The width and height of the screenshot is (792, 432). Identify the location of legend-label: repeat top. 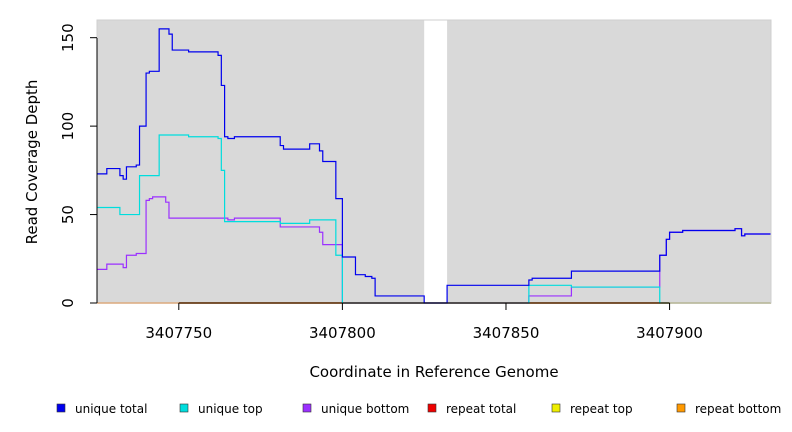
(601, 409).